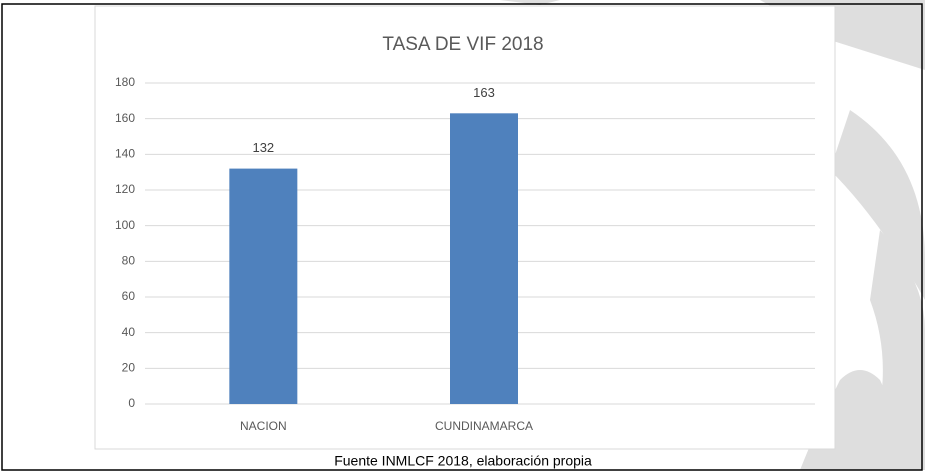 Image resolution: width=925 pixels, height=475 pixels. Describe the element at coordinates (129, 332) in the screenshot. I see `y-tick-label: 40` at that location.